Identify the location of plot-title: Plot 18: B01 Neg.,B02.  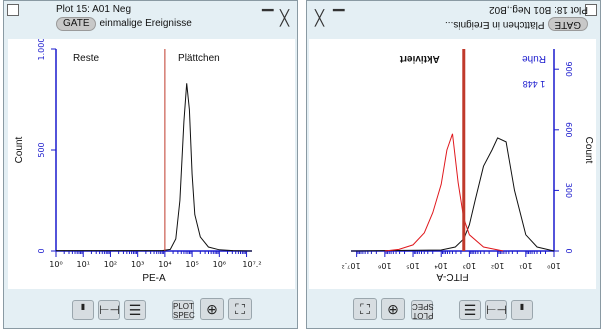
(538, 9).